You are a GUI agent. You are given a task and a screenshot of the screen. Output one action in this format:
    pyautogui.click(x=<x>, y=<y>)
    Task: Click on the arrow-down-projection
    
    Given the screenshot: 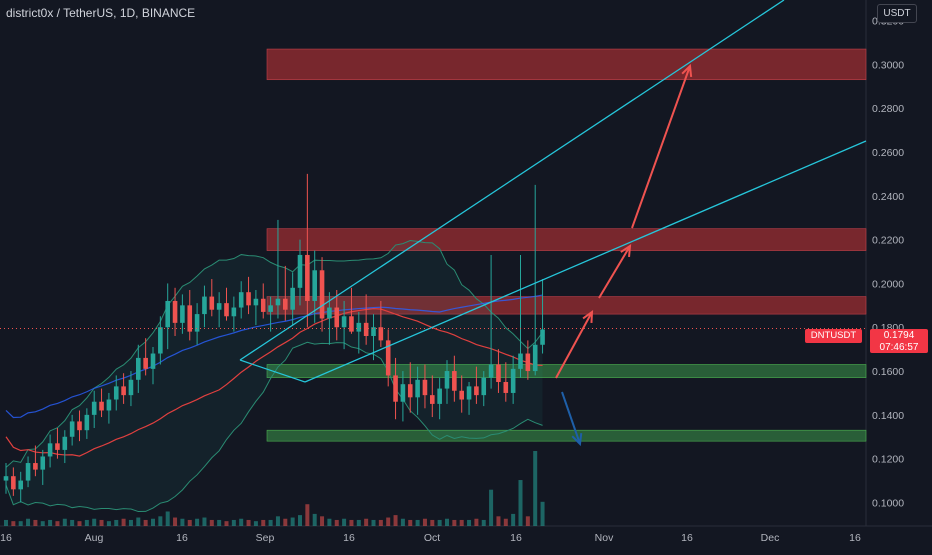 What is the action you would take?
    pyautogui.click(x=572, y=419)
    